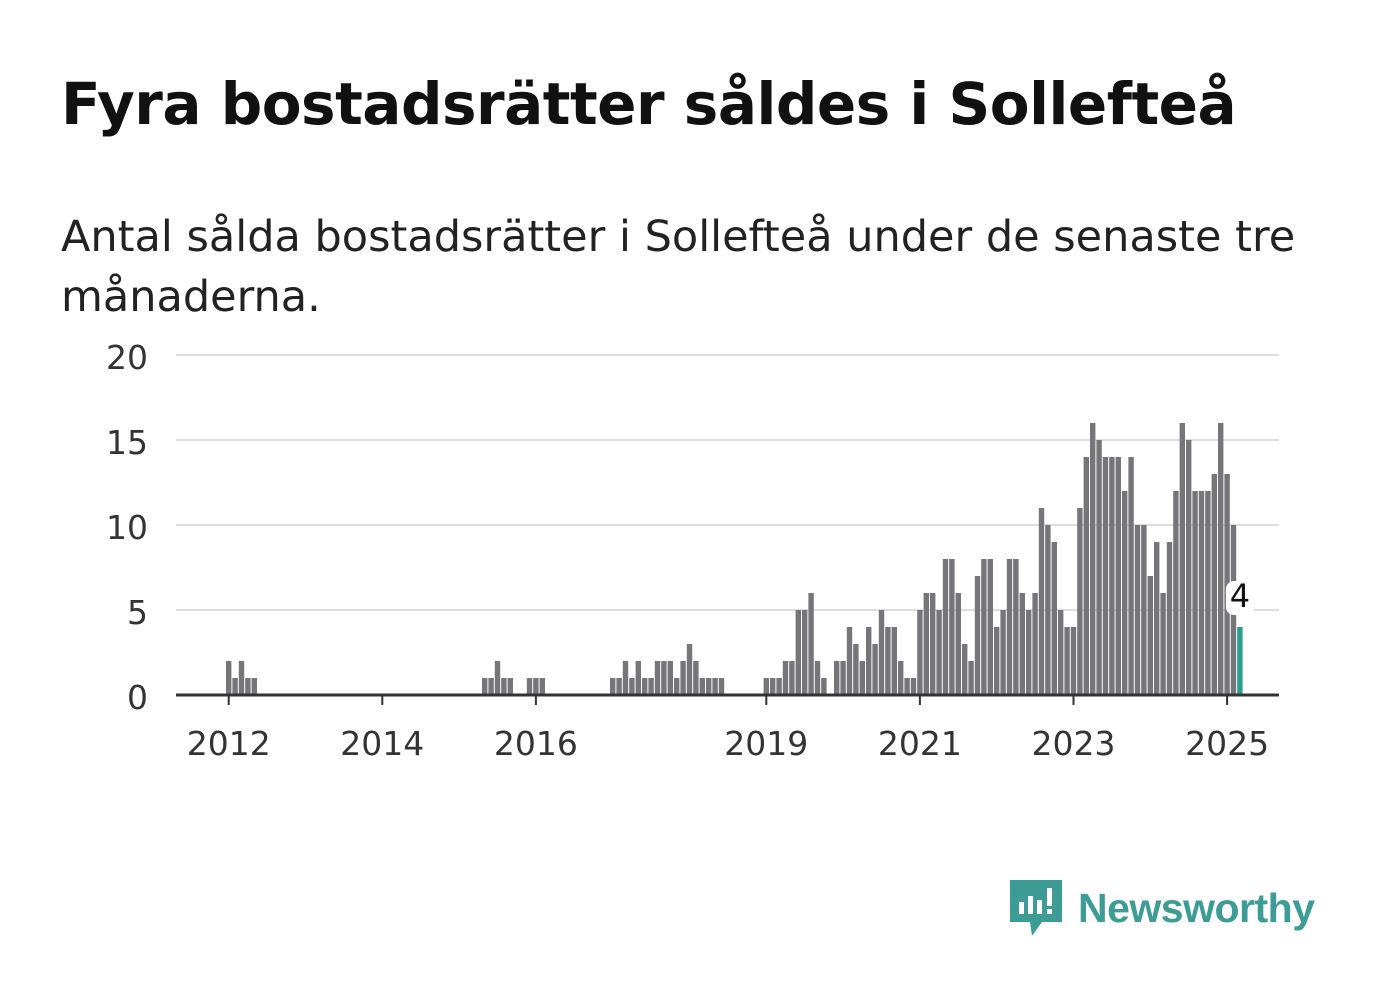 This screenshot has width=1382, height=999. What do you see at coordinates (127, 442) in the screenshot?
I see `y-tick-label: 15` at bounding box center [127, 442].